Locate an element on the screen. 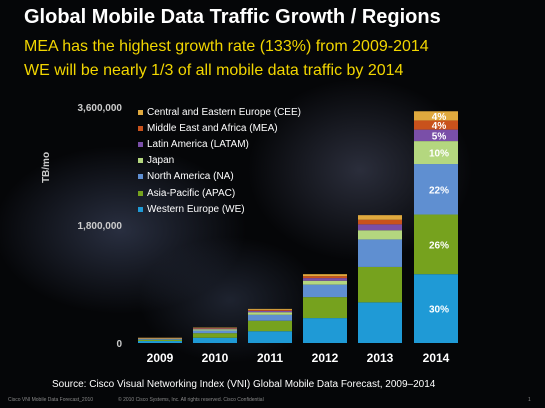  y-tick-label: 0 is located at coordinates (119, 344).